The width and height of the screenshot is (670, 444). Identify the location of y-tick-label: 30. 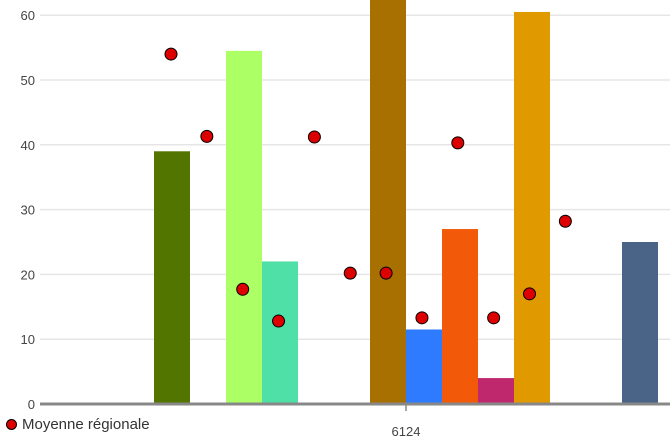
(28, 210).